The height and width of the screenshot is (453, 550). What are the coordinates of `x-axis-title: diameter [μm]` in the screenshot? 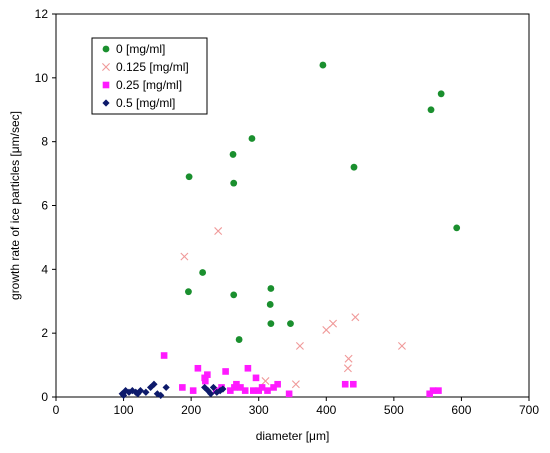 It's located at (293, 436).